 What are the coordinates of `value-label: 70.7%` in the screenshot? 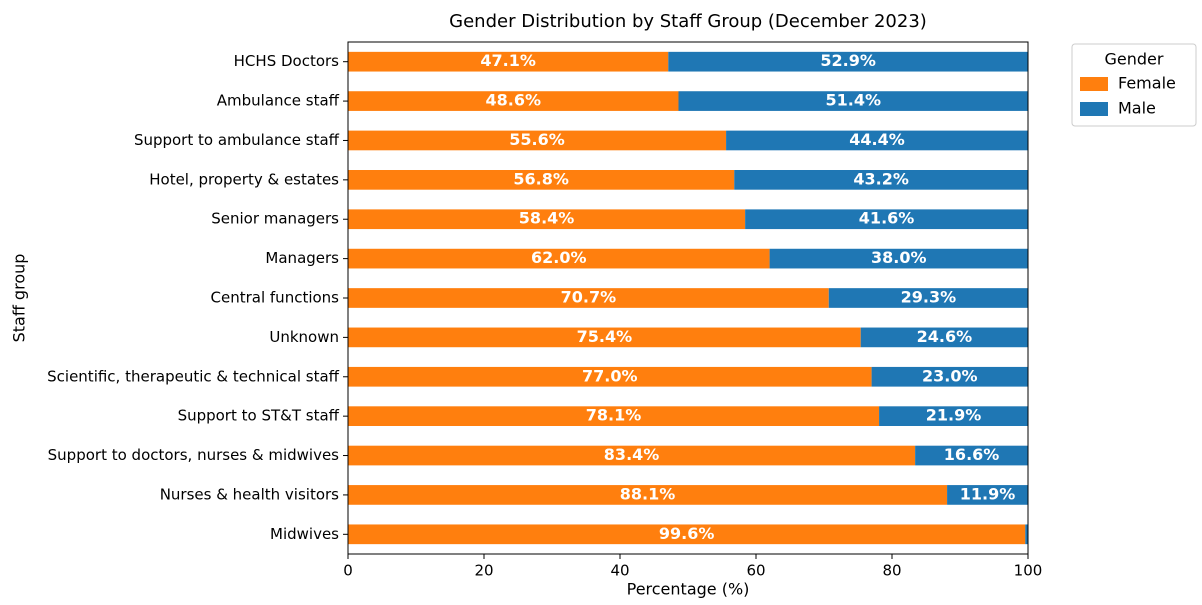 It's located at (589, 297).